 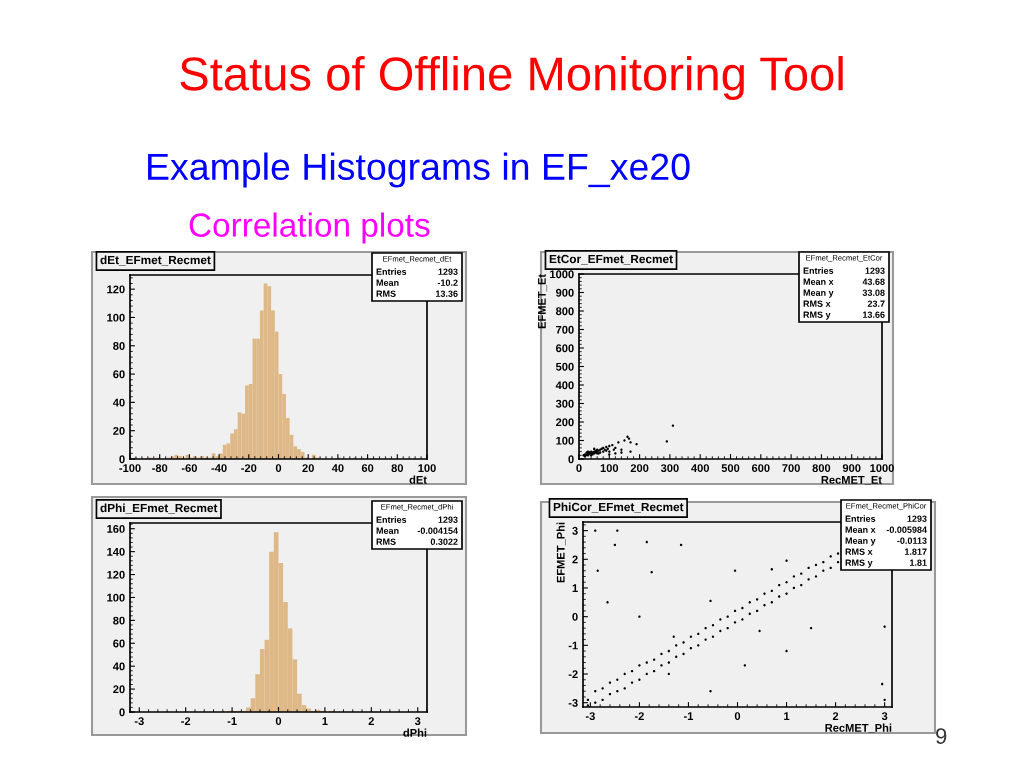 What do you see at coordinates (367, 468) in the screenshot?
I see `x-tick-label: 60` at bounding box center [367, 468].